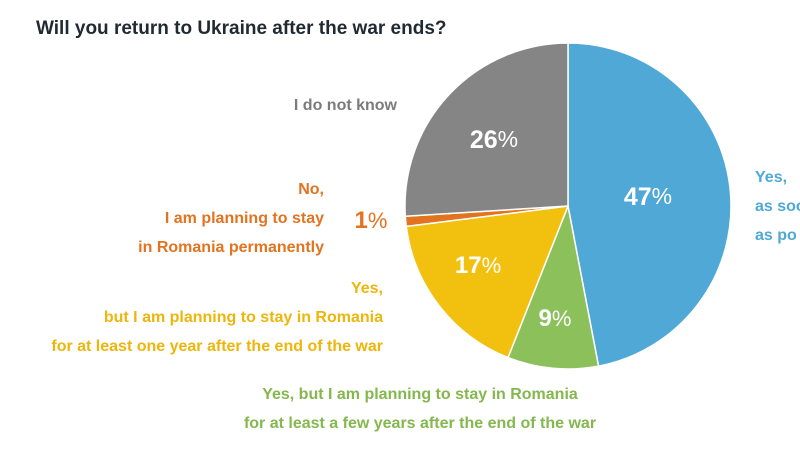 Image resolution: width=800 pixels, height=450 pixels. What do you see at coordinates (648, 197) in the screenshot?
I see `value-label-yes-as-soon-as-possible: 47%` at bounding box center [648, 197].